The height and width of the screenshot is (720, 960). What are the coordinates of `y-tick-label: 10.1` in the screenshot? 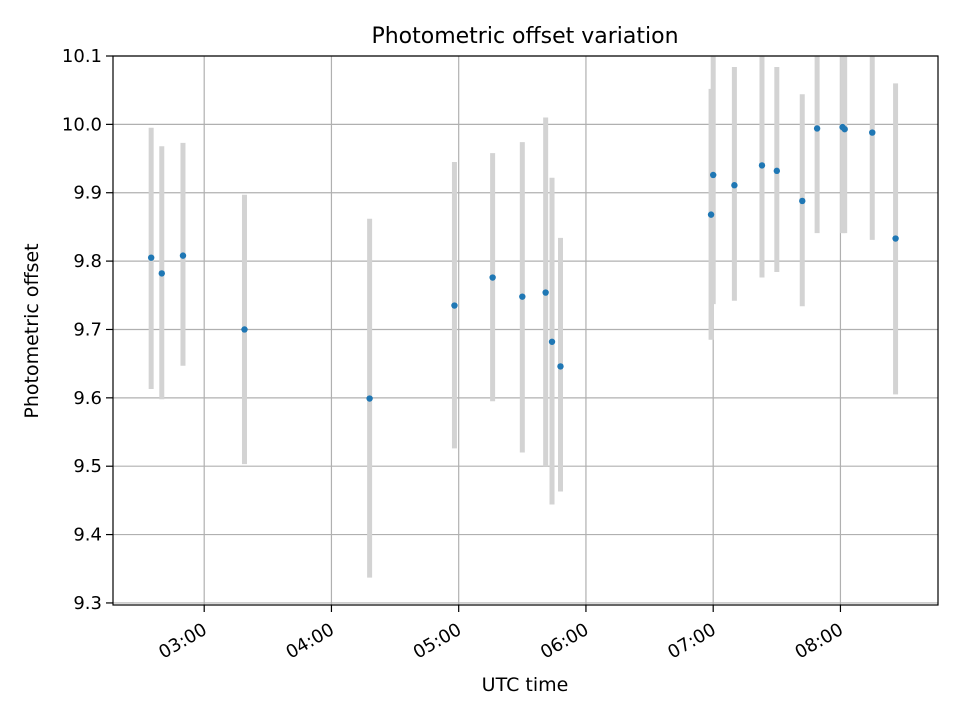 It's located at (82, 56).